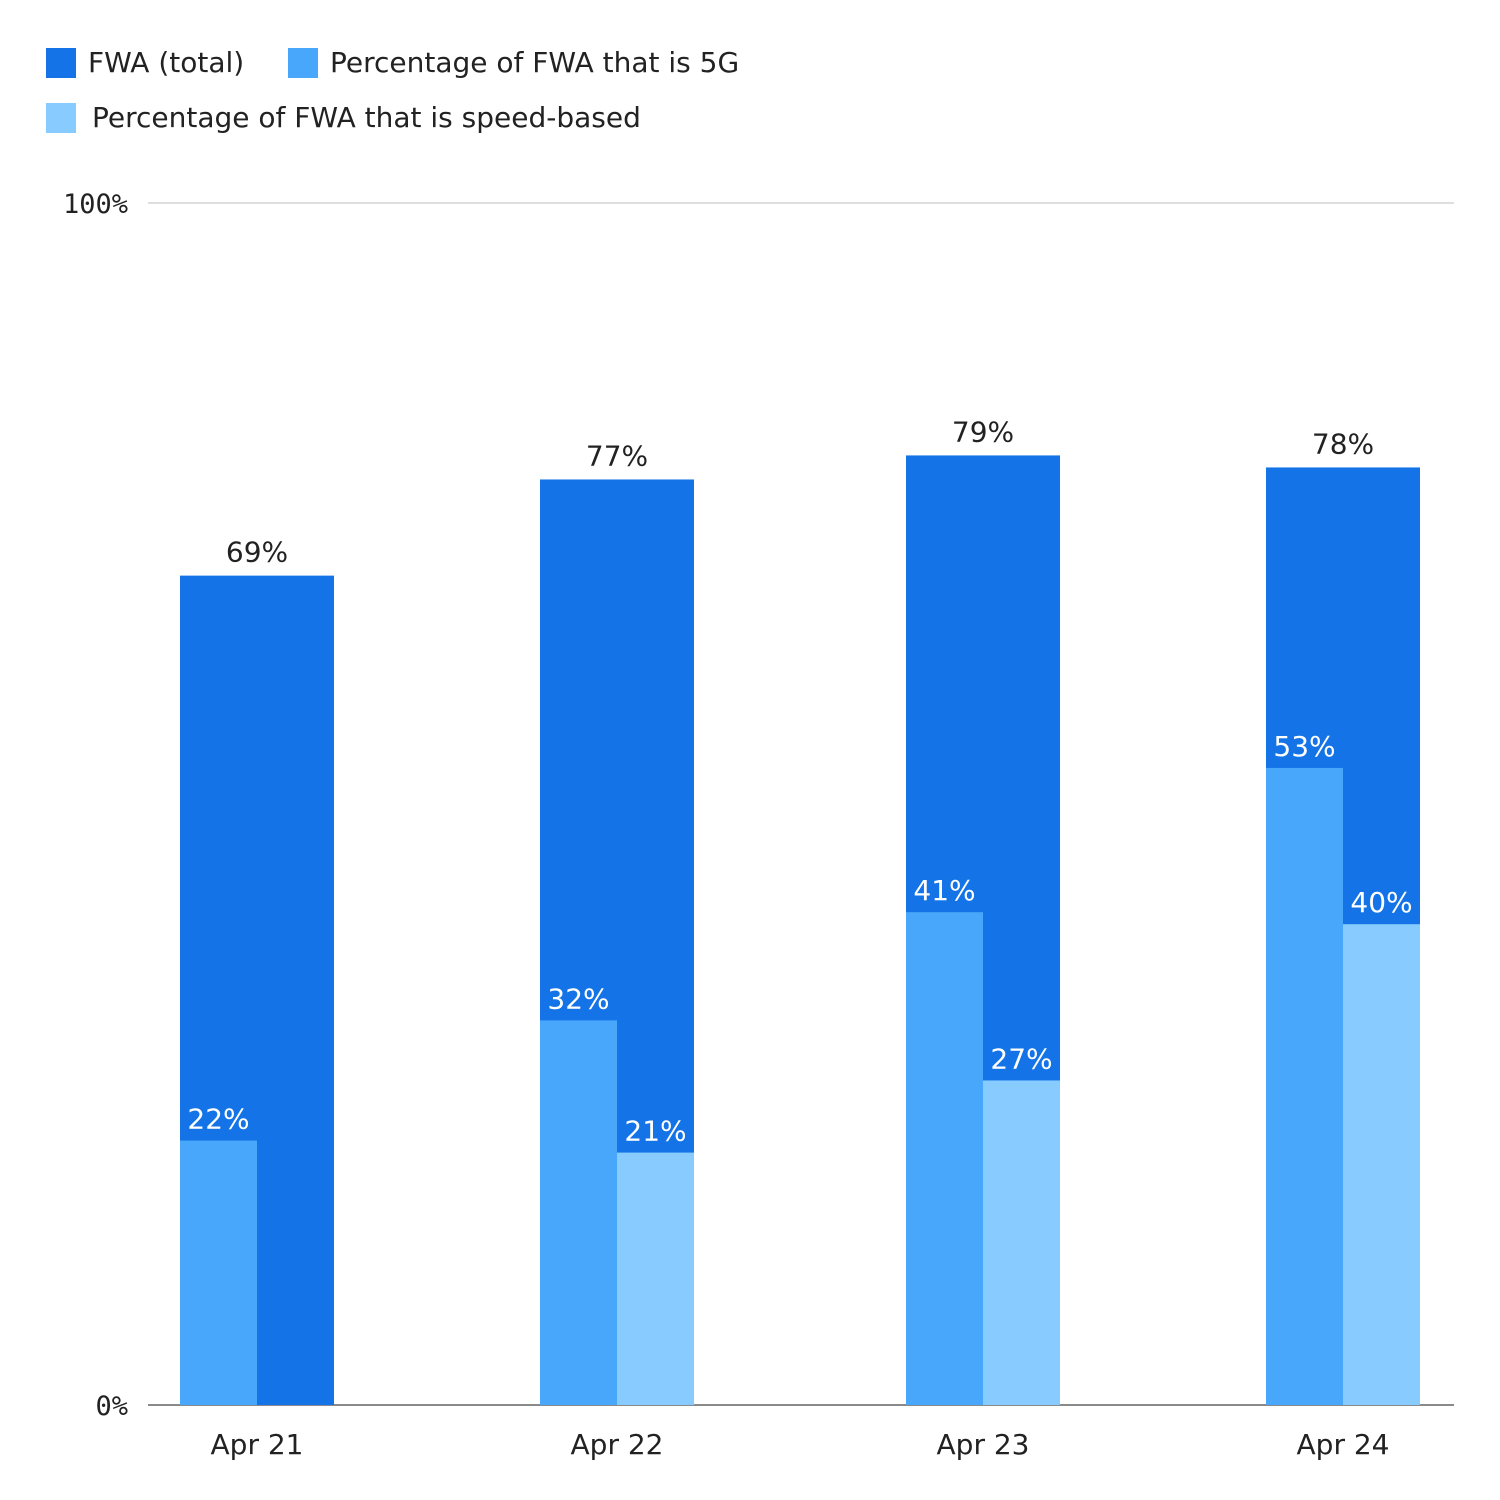 The height and width of the screenshot is (1500, 1500). I want to click on x-tick-label-0: Apr 21, so click(257, 1444).